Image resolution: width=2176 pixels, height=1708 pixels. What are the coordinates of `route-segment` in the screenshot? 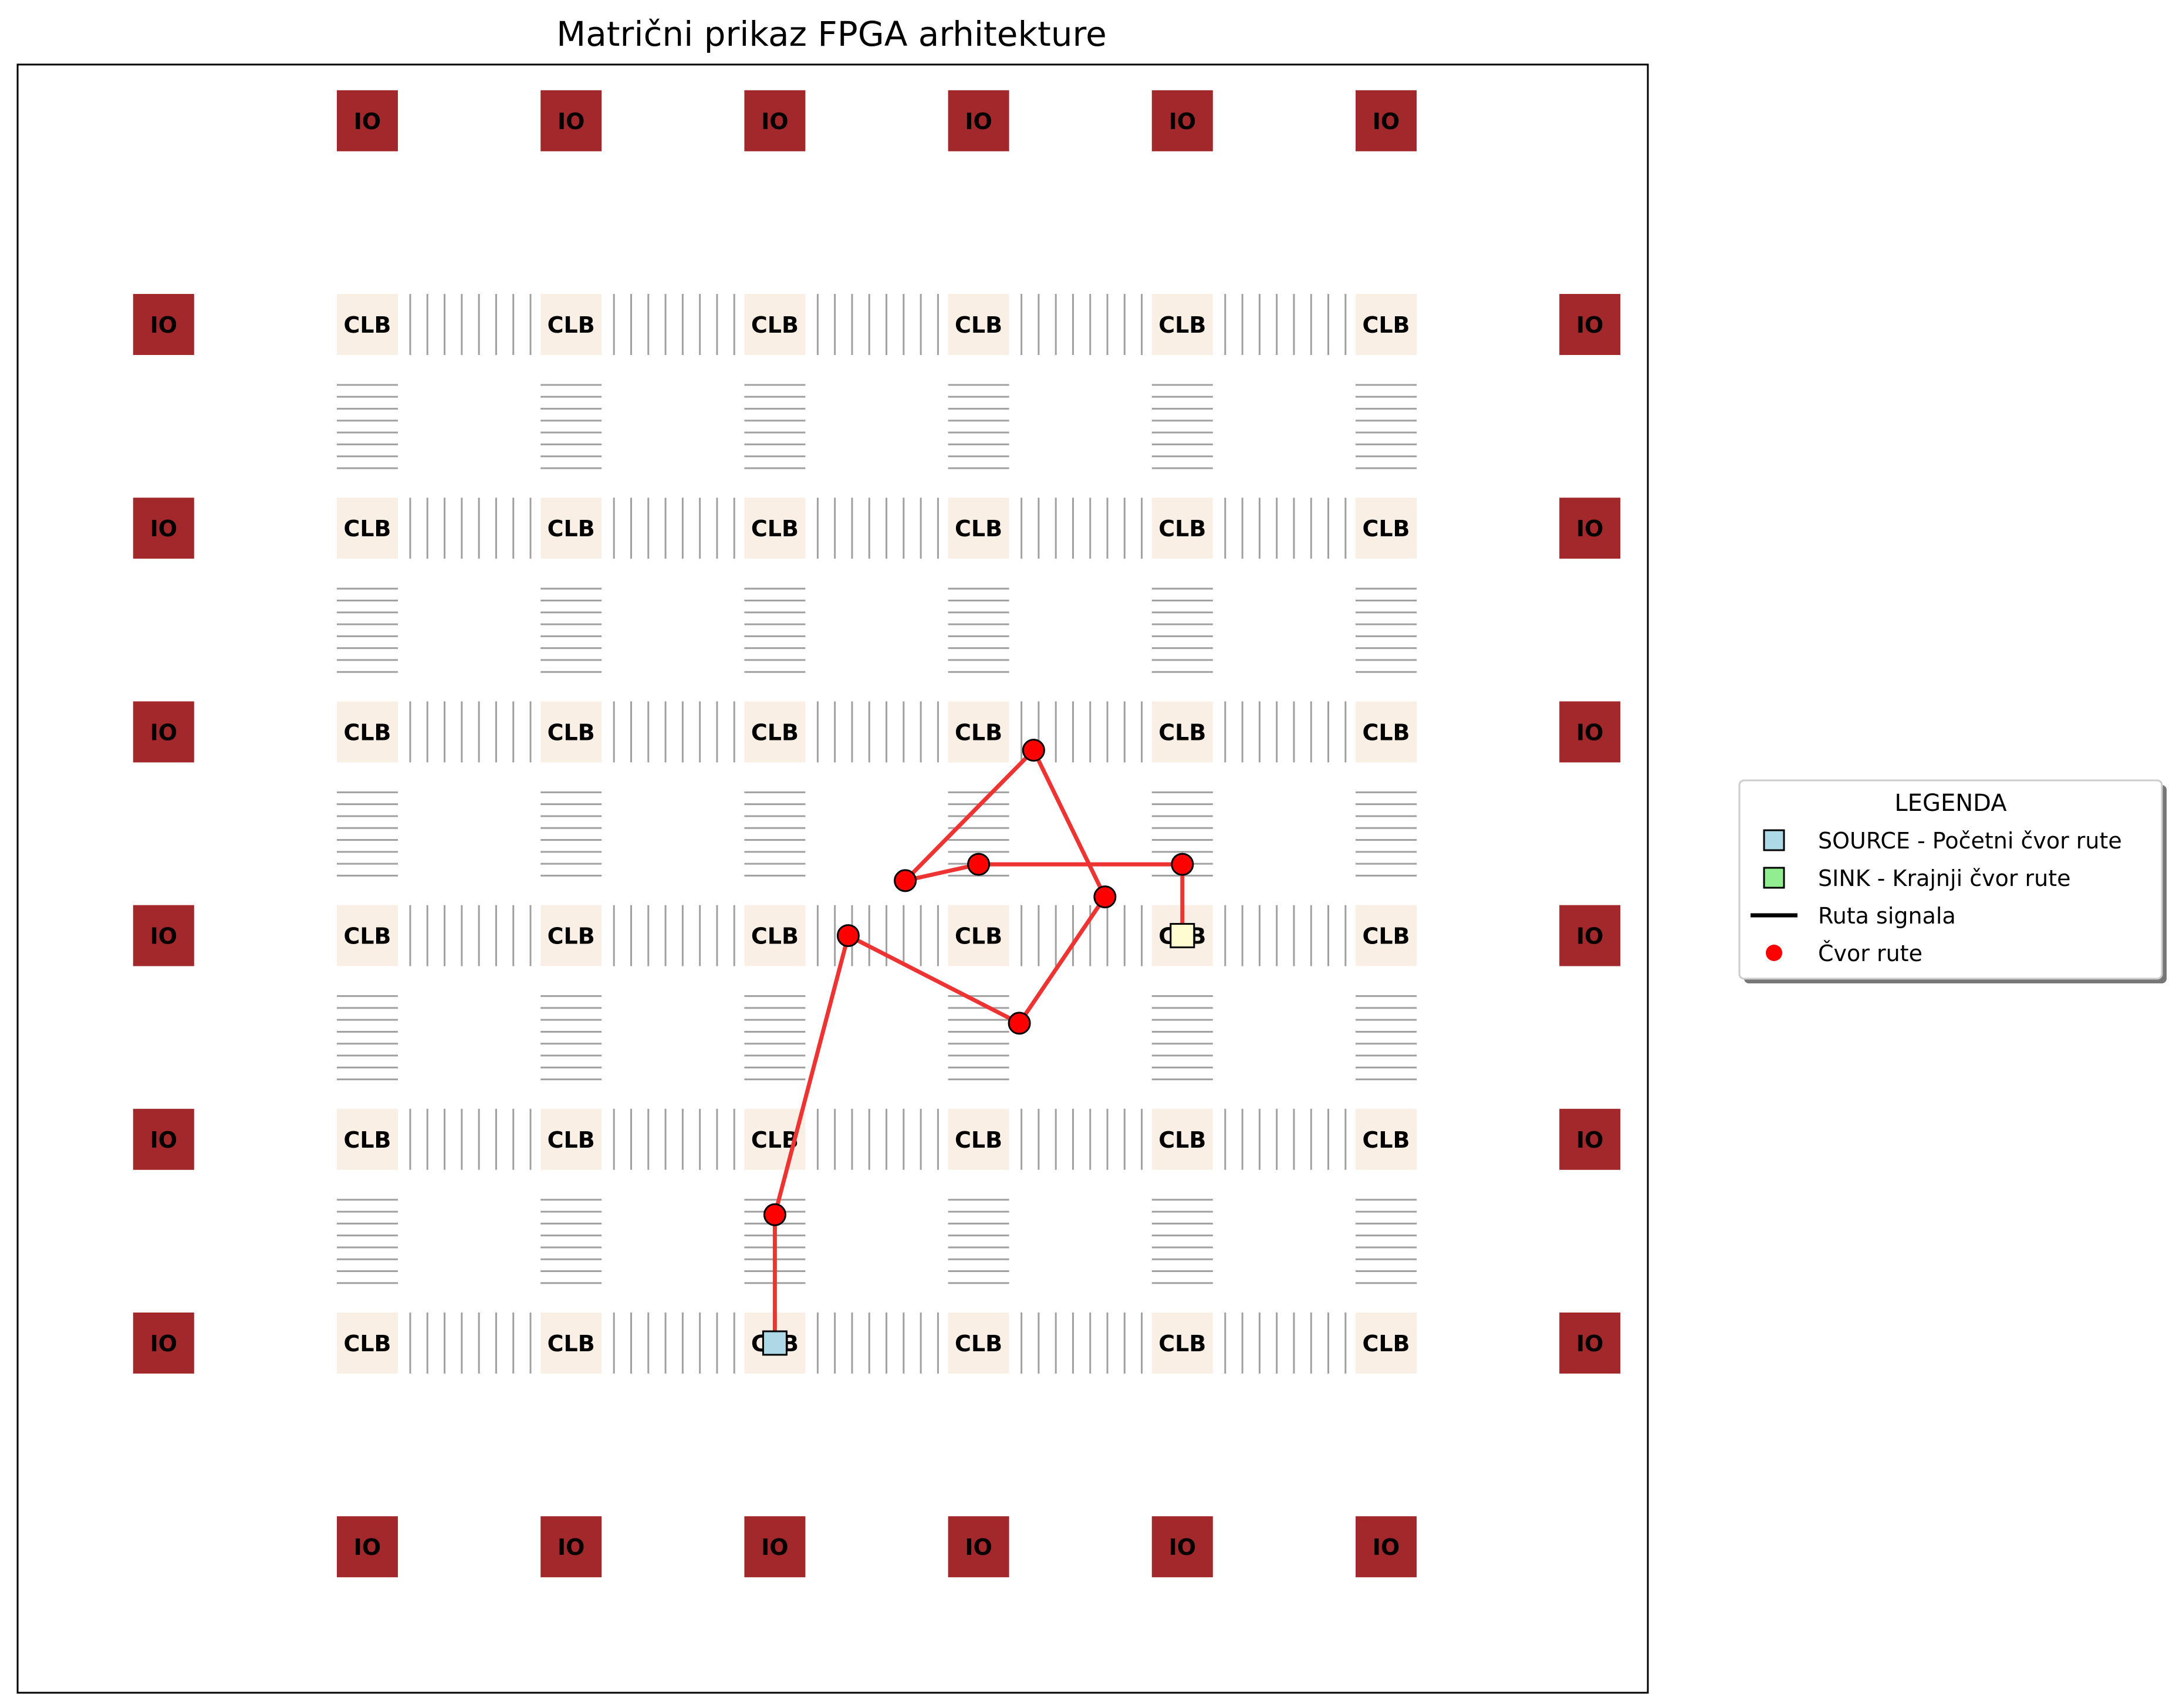 It's located at (942, 873).